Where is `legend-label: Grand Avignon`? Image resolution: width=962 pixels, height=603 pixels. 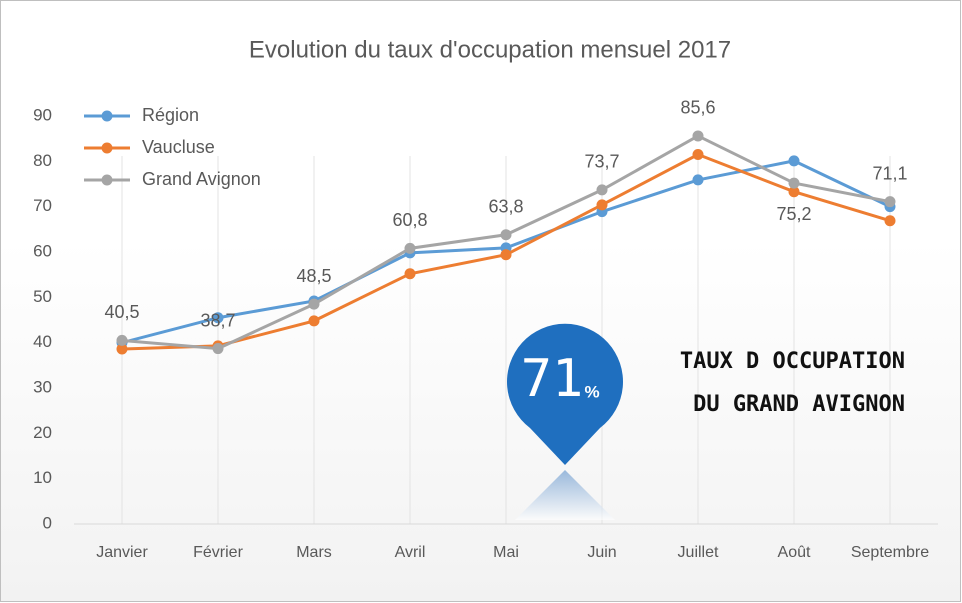
legend-label: Grand Avignon is located at coordinates (201, 179).